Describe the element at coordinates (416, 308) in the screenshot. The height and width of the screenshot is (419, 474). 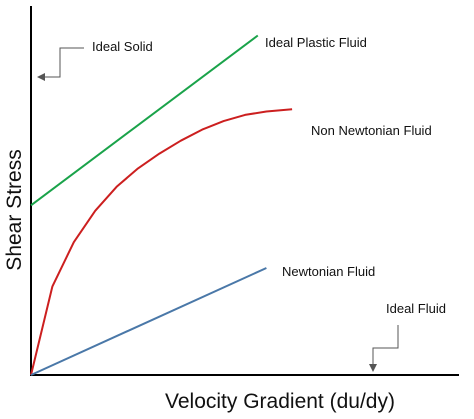
I see `label-ideal-fluid: Ideal Fluid` at that location.